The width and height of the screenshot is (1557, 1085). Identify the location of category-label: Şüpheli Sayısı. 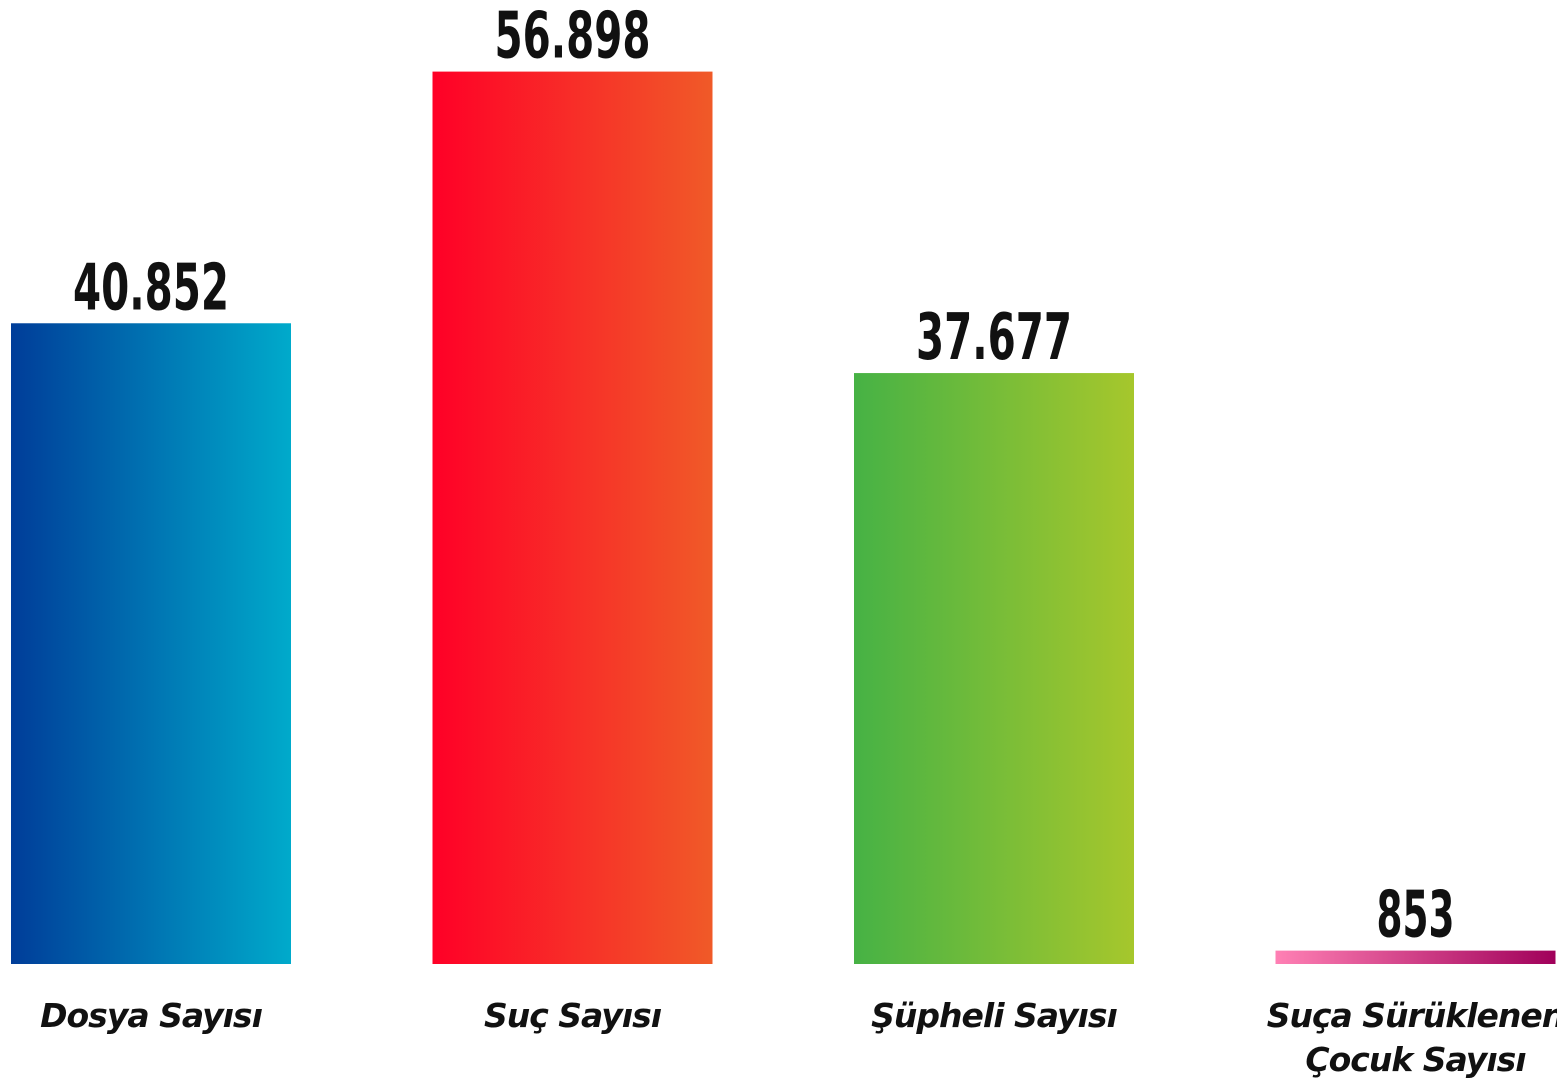
(994, 1015).